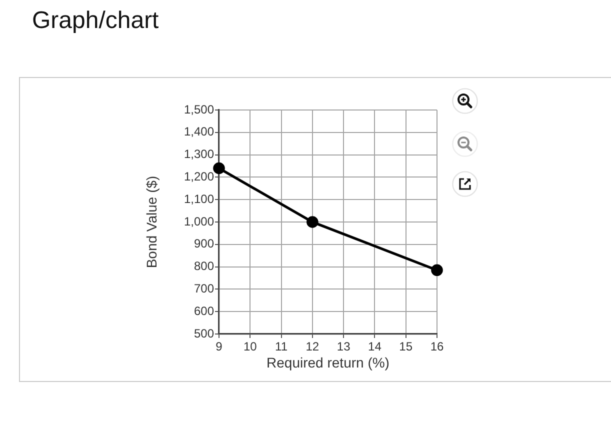 This screenshot has width=611, height=425. Describe the element at coordinates (219, 347) in the screenshot. I see `x-tick-label: 9` at that location.